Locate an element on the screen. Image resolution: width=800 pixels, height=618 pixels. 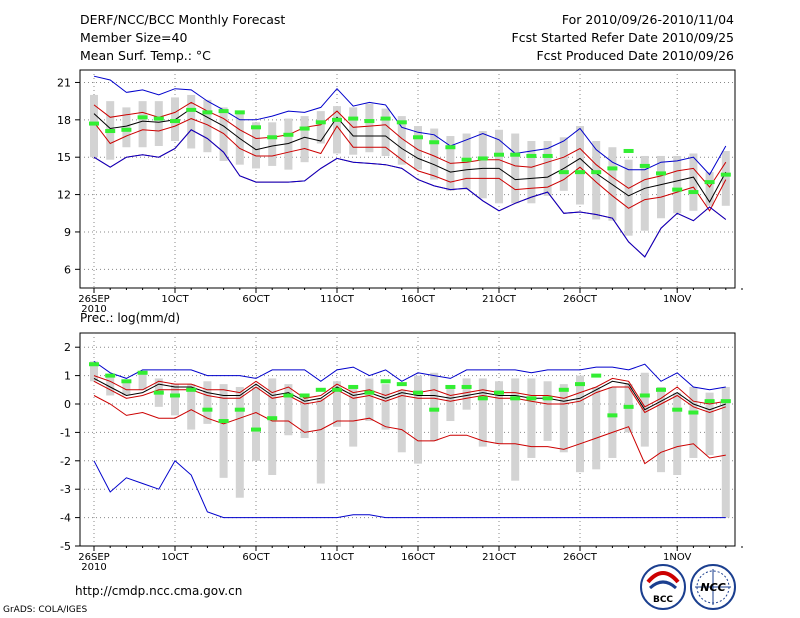
precipitation-ytick-label: 1 is located at coordinates (67, 376).